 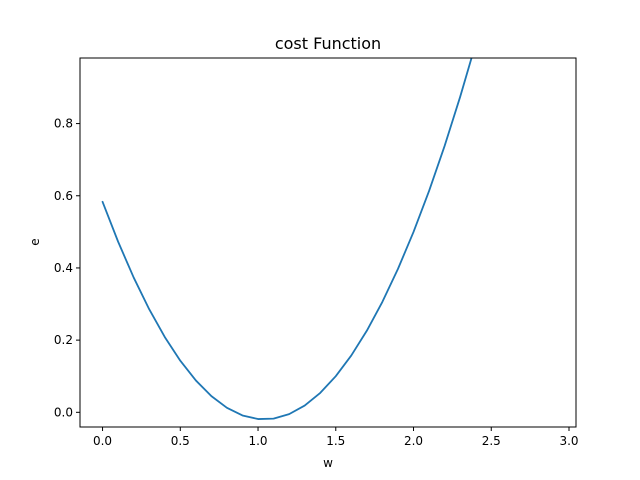 What do you see at coordinates (63, 268) in the screenshot?
I see `y-tick-label: 0.4` at bounding box center [63, 268].